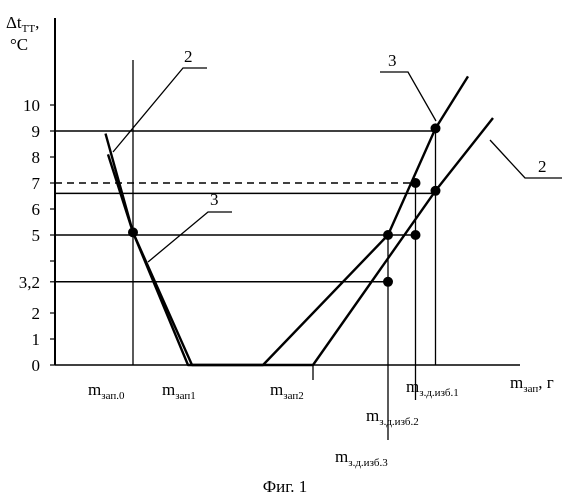  Describe the element at coordinates (542, 166) in the screenshot. I see `callout-label-3: 2` at that location.